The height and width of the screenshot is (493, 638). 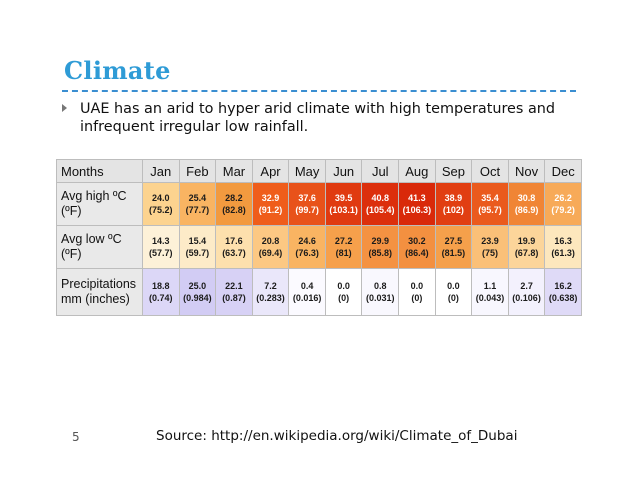 I want to click on cell-secondary-value: (59.7), so click(x=197, y=253).